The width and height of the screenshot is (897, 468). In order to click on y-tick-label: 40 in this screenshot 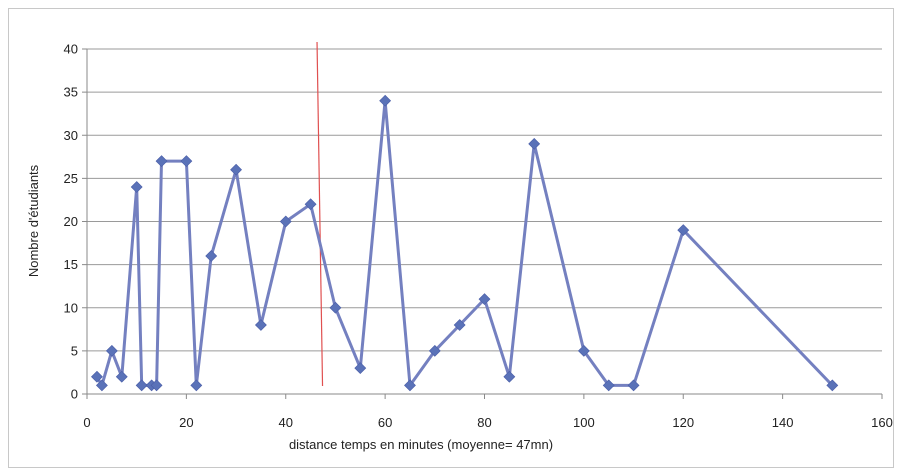, I will do `click(71, 49)`.